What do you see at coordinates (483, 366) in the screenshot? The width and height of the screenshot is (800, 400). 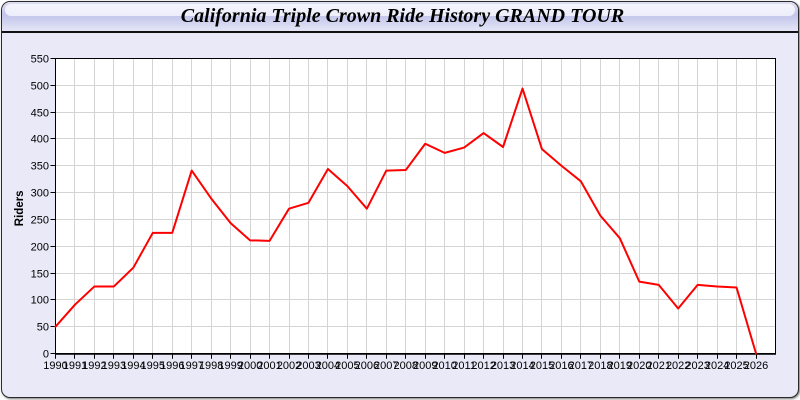 I see `svg-text: 2012` at bounding box center [483, 366].